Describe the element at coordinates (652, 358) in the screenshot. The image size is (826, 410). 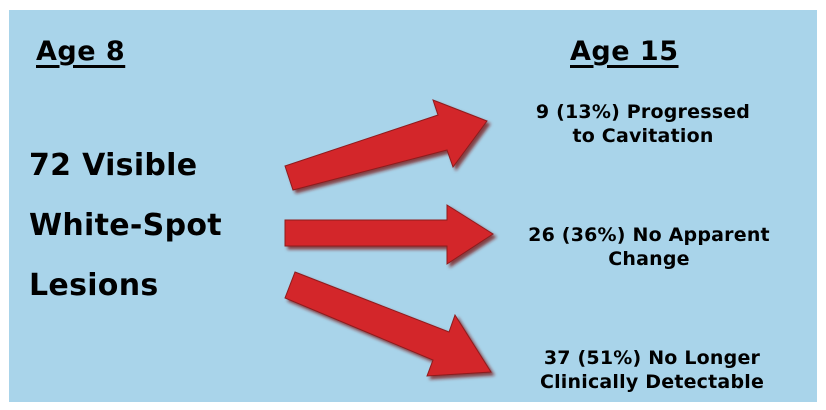
I see `outcome-not-detectable-line-1: 37 (51%) No Longer` at that location.